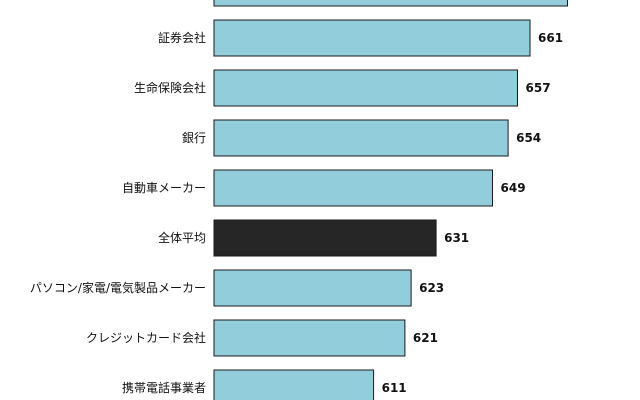 This screenshot has width=640, height=400. What do you see at coordinates (164, 387) in the screenshot?
I see `category-label-8: 携帯電話事業者` at bounding box center [164, 387].